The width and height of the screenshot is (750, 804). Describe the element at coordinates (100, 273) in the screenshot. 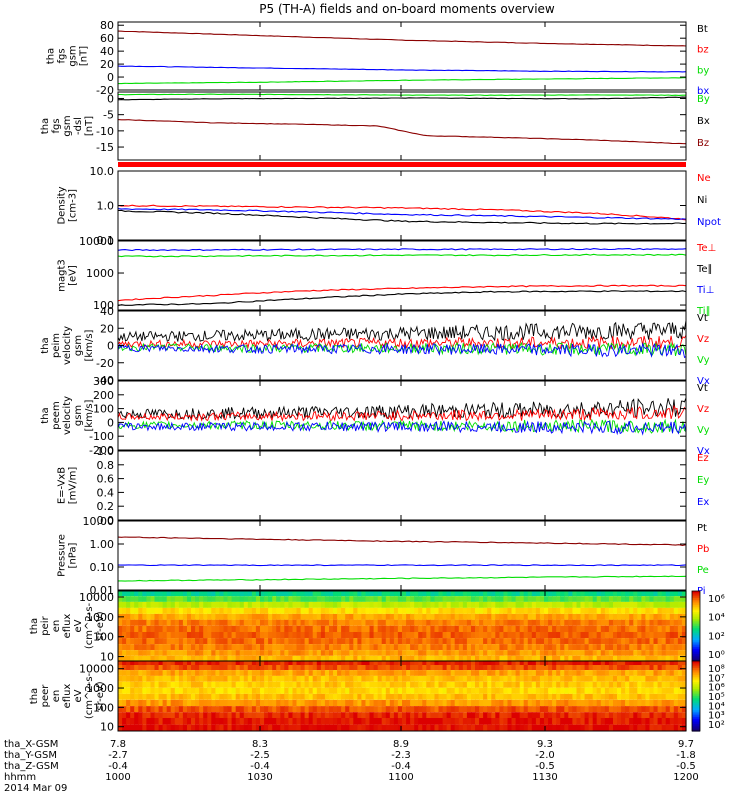

I see `ytick-label: 1000` at that location.